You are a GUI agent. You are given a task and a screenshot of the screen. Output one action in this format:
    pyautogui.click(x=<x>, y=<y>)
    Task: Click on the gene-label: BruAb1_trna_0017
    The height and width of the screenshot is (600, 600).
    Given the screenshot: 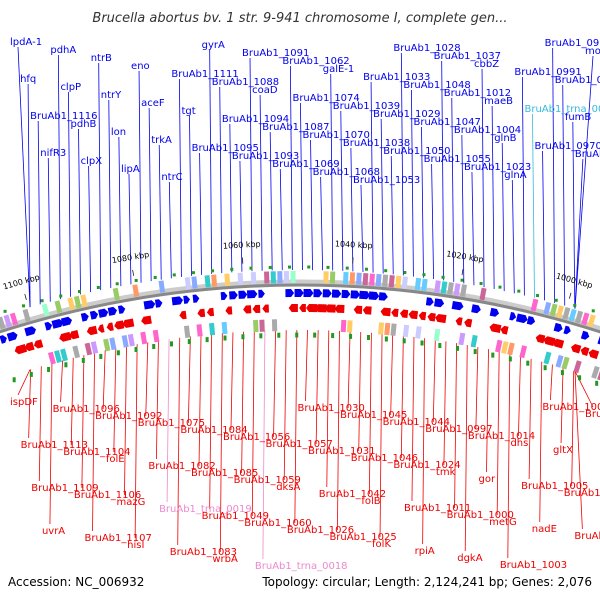 What is the action you would take?
    pyautogui.click(x=562, y=109)
    